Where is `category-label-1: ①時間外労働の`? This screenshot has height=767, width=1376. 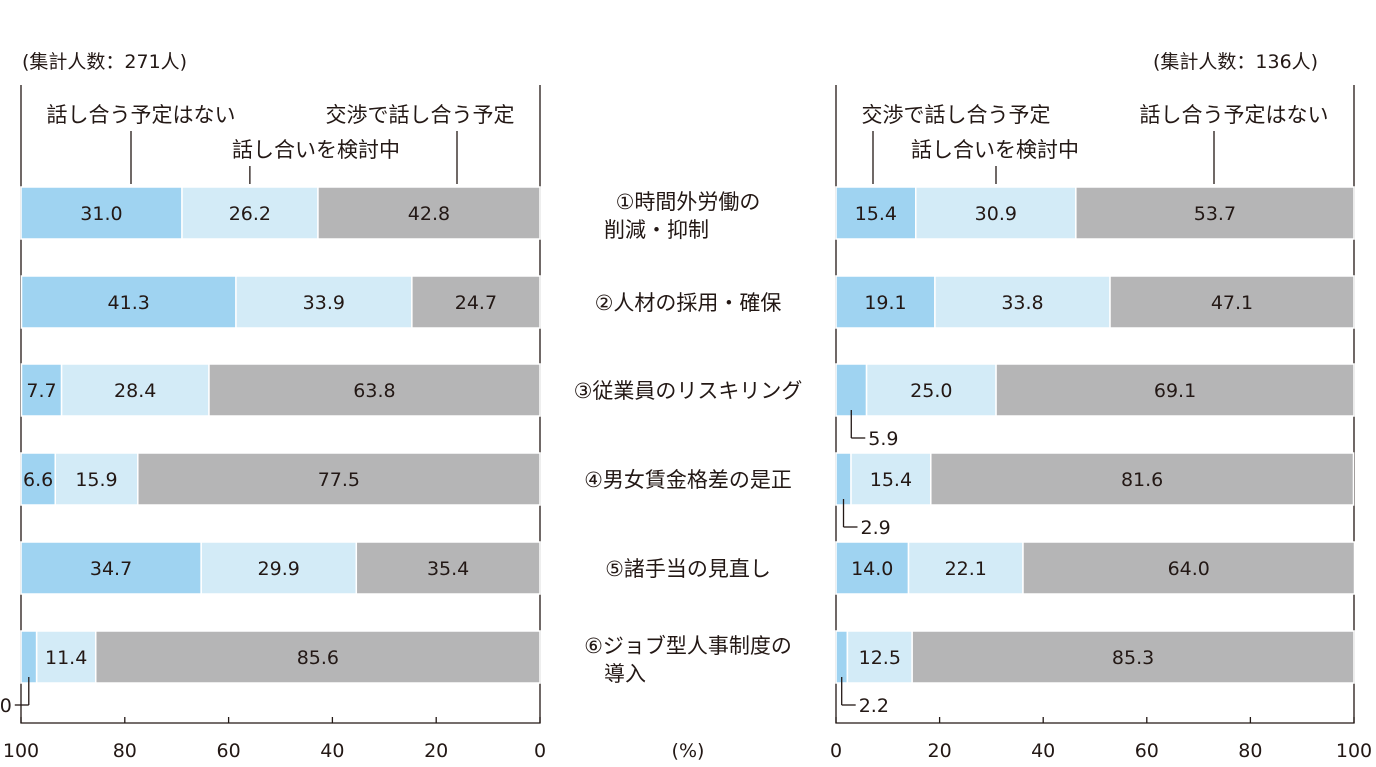 category-label-1: ①時間外労働の is located at coordinates (688, 202).